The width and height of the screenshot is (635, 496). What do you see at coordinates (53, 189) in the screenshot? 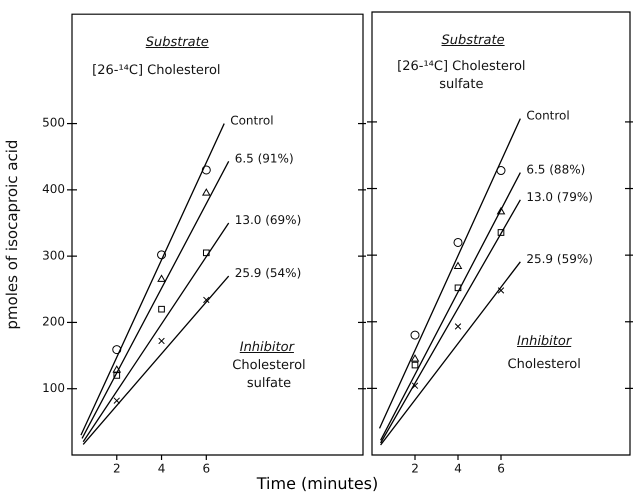
I see `y-tick-label: 400` at bounding box center [53, 189].